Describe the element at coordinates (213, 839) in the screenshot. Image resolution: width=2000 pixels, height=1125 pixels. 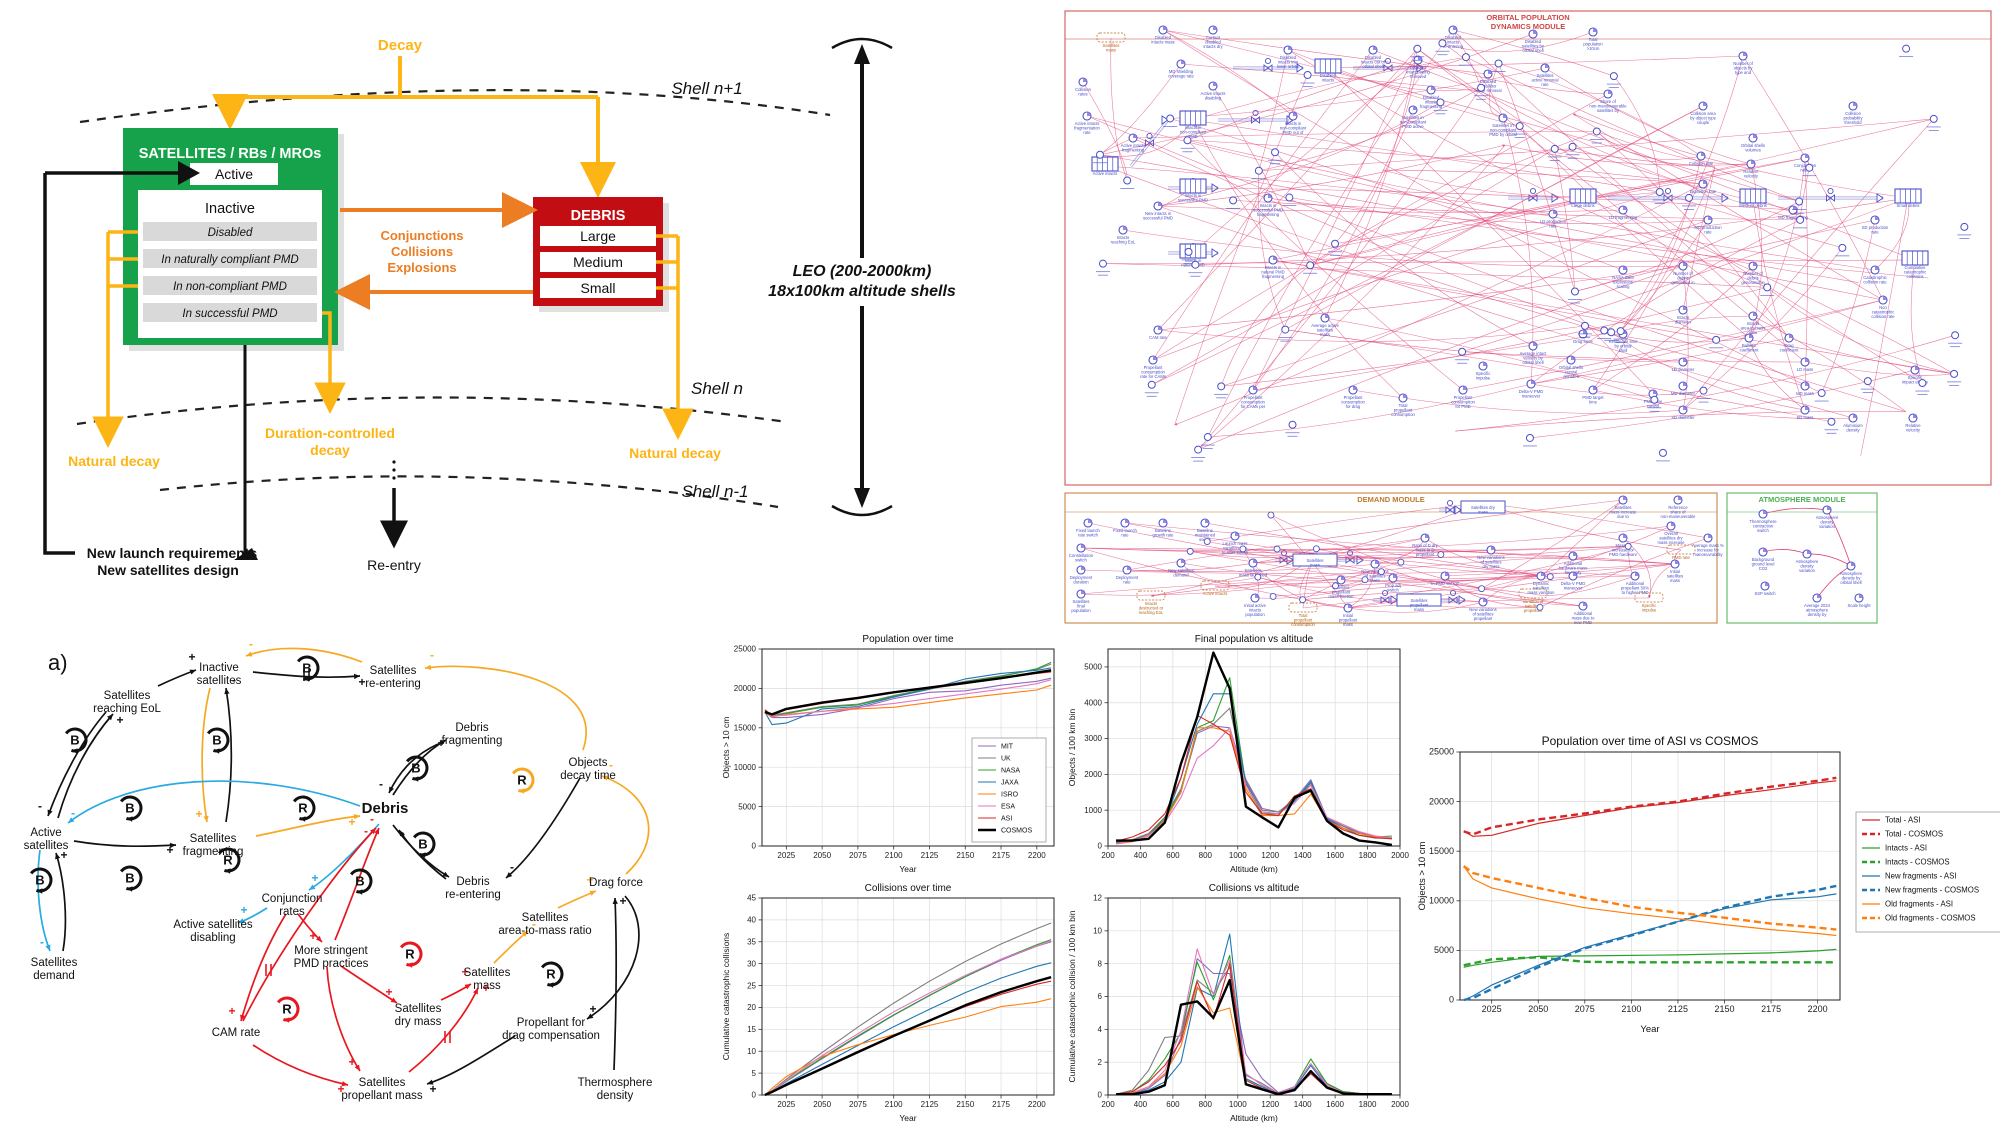
I see `cld-node-satfrag: Satellites` at that location.